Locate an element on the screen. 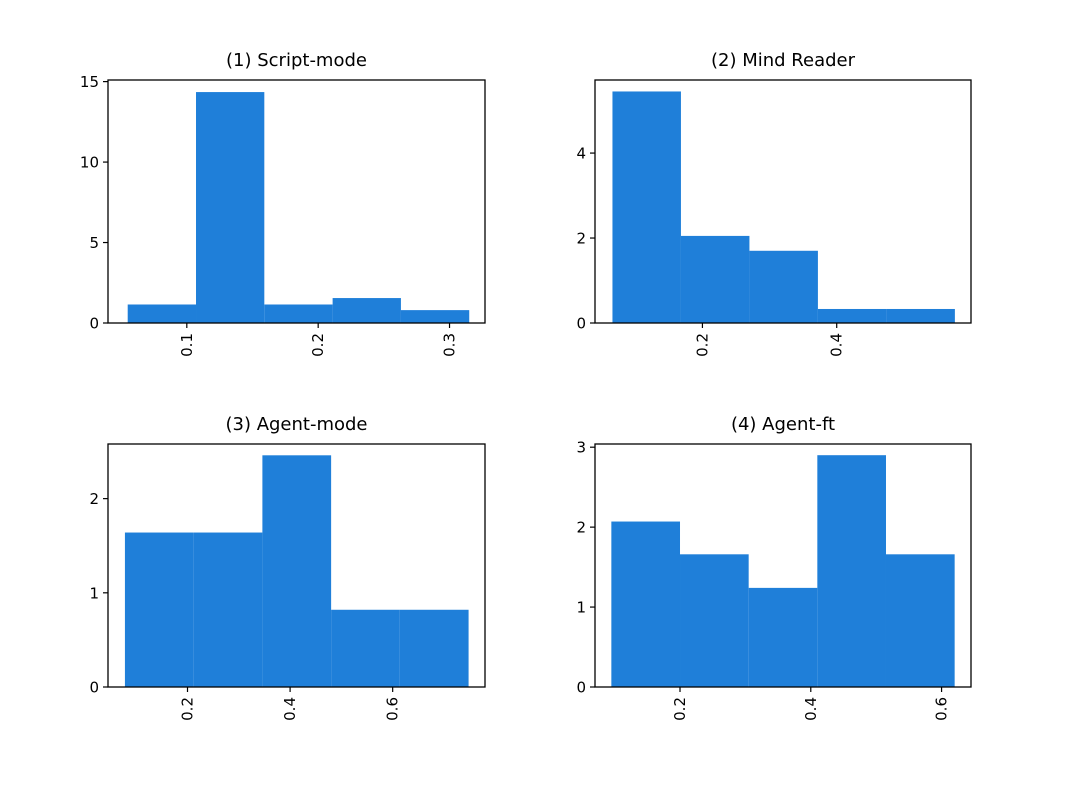 The image size is (1079, 809). y-tick-label: 4 is located at coordinates (581, 154).